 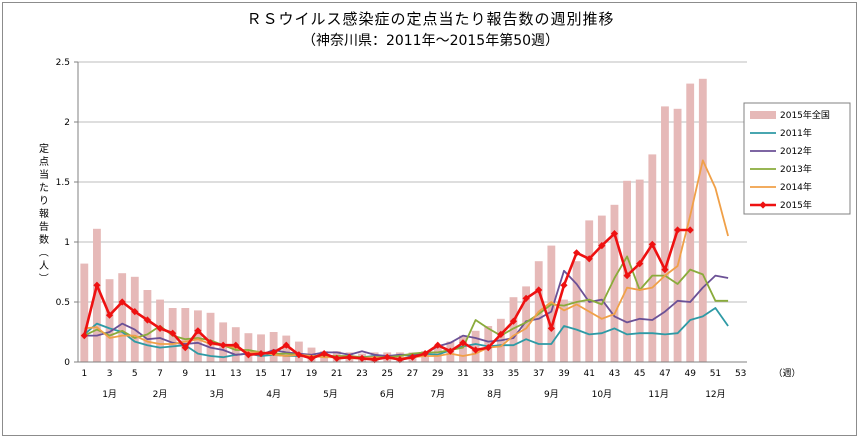 I want to click on x-tick-label: 41, so click(x=588, y=374).